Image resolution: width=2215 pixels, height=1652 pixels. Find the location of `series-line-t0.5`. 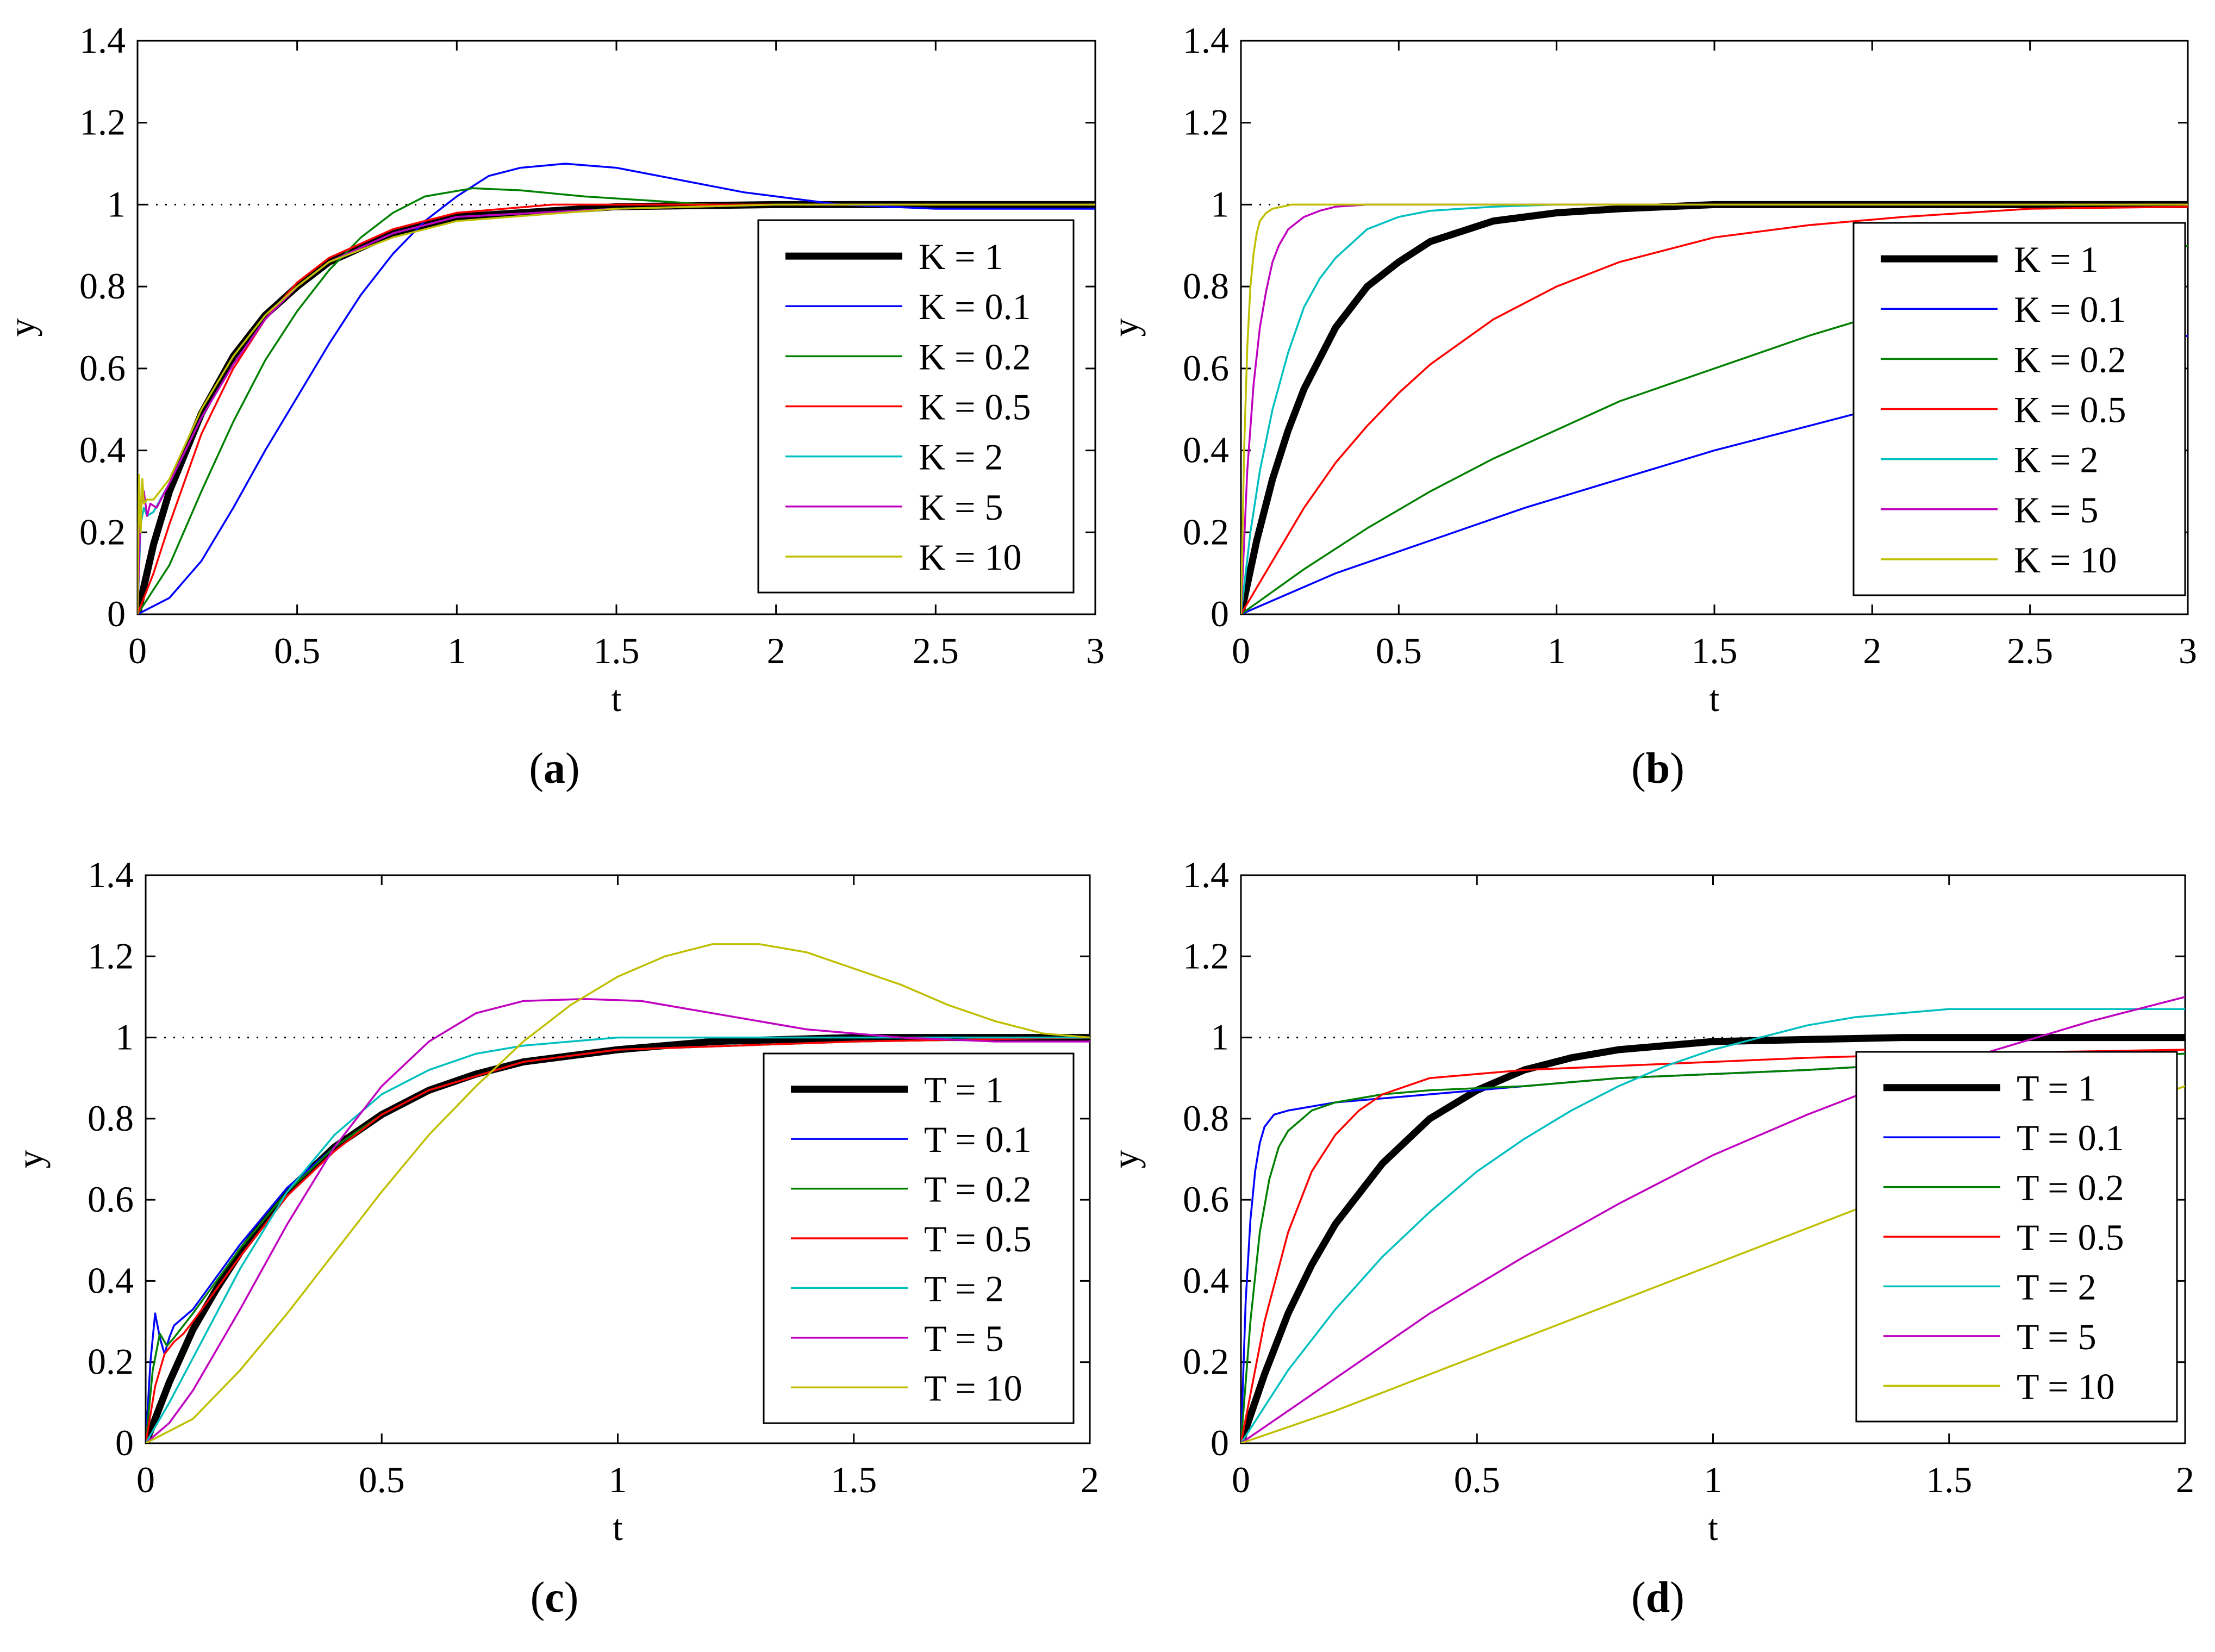

series-line-t0.5 is located at coordinates (618, 1239).